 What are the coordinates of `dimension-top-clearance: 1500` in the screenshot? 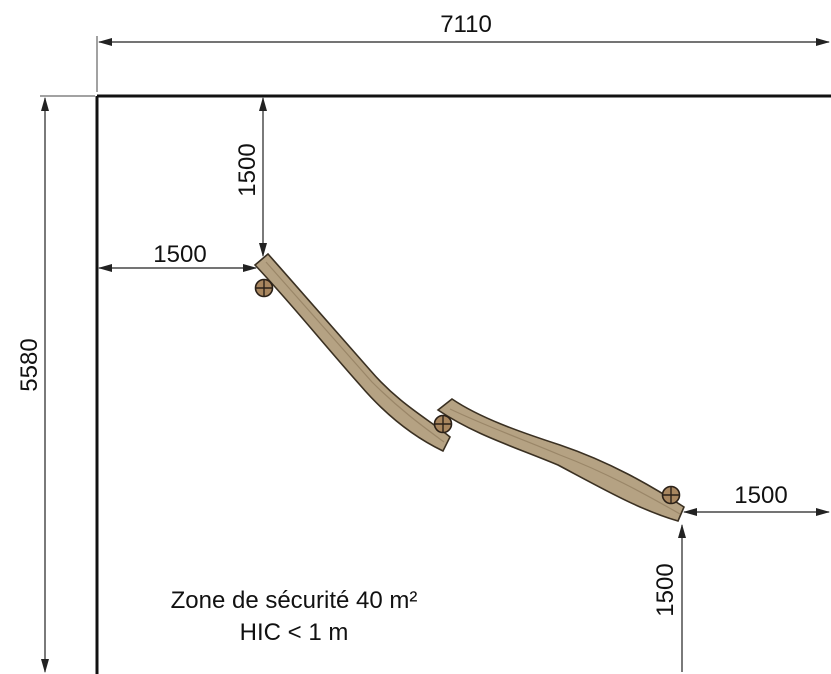 It's located at (250, 177).